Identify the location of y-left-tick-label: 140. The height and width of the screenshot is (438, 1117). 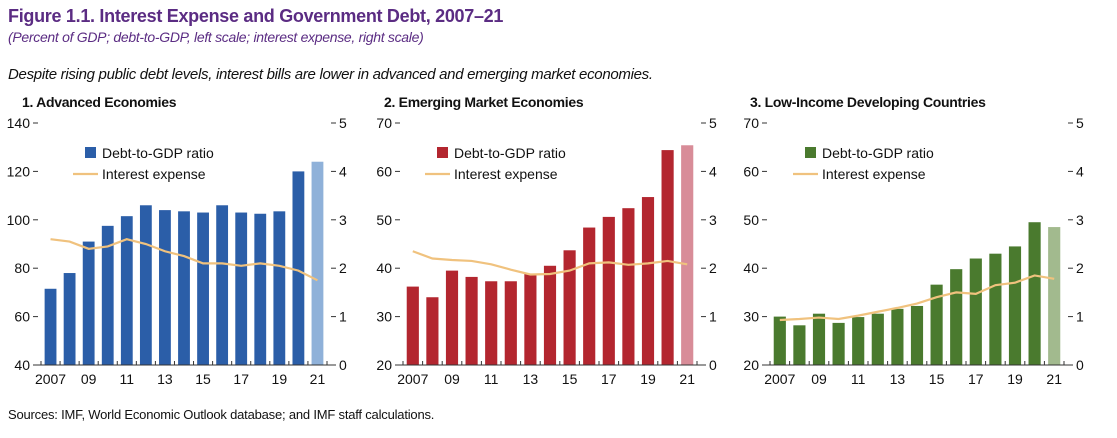
(19, 123).